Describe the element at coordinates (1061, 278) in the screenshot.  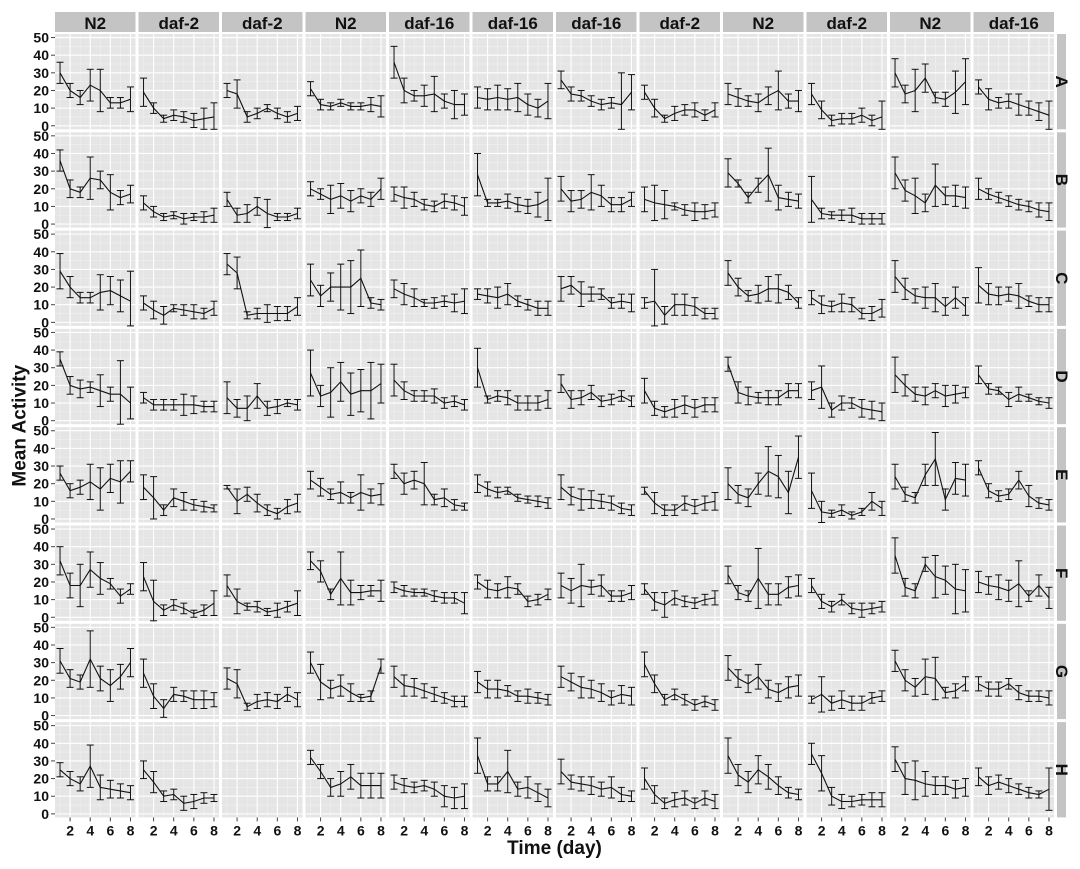
I see `row-strip-label: C` at that location.